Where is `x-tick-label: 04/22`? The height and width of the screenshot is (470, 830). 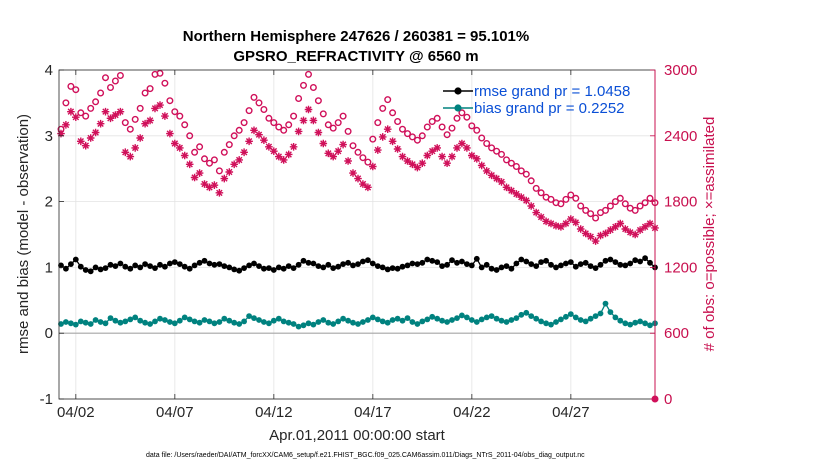 x-tick-label: 04/22 is located at coordinates (472, 412).